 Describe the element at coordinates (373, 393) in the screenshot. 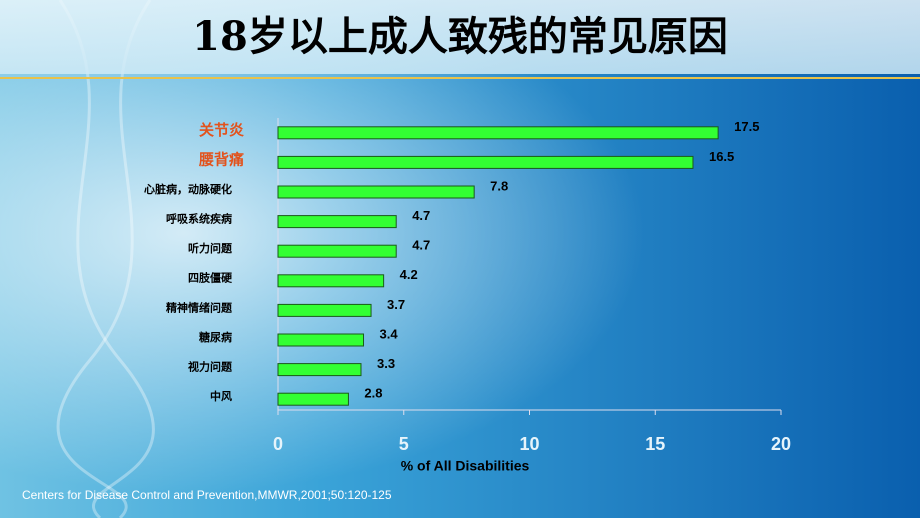

I see `value-label: 2.8` at that location.